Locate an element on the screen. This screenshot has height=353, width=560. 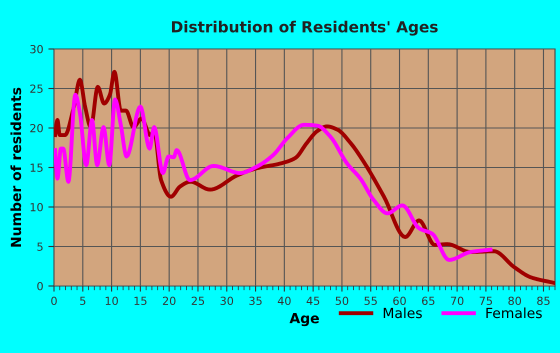
y-tick-label: 5 is located at coordinates (40, 246).